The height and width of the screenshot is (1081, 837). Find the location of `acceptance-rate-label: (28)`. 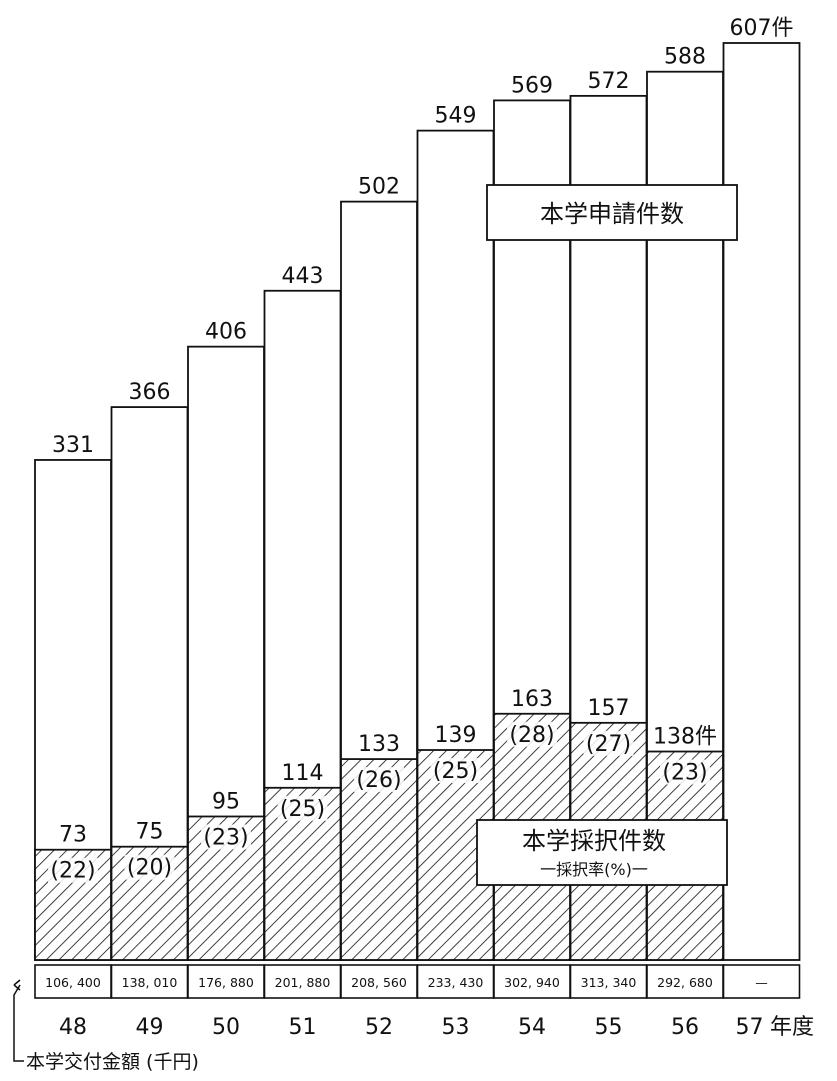

acceptance-rate-label: (28) is located at coordinates (531, 735).